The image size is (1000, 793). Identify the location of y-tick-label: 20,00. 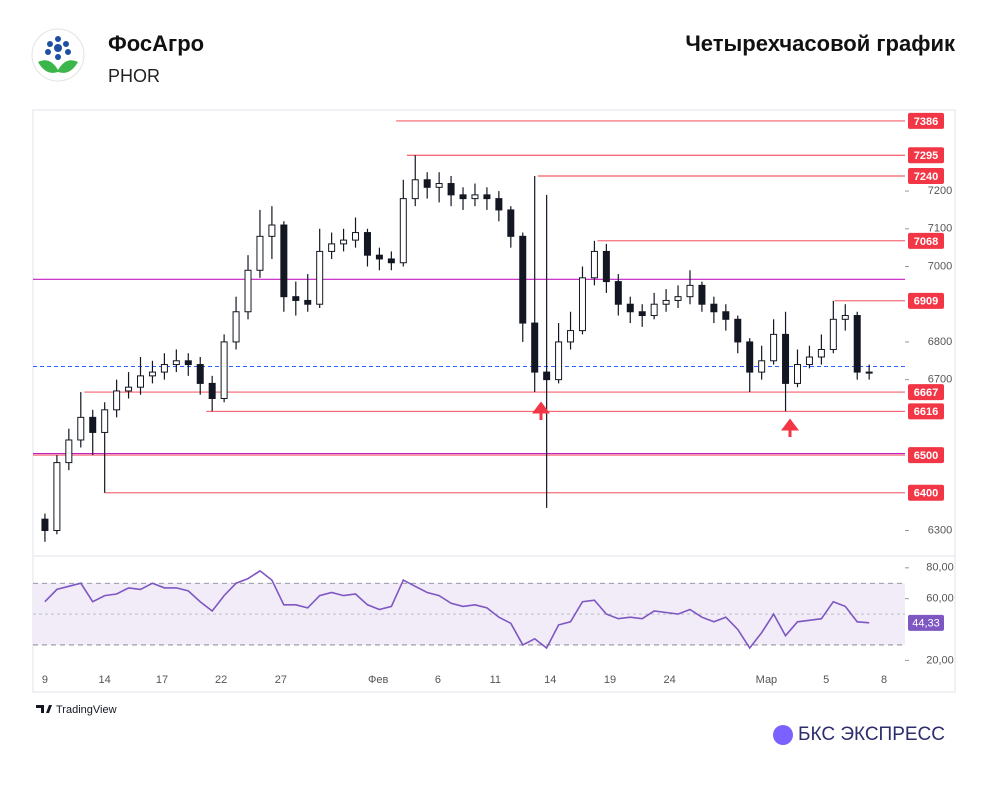
(940, 660).